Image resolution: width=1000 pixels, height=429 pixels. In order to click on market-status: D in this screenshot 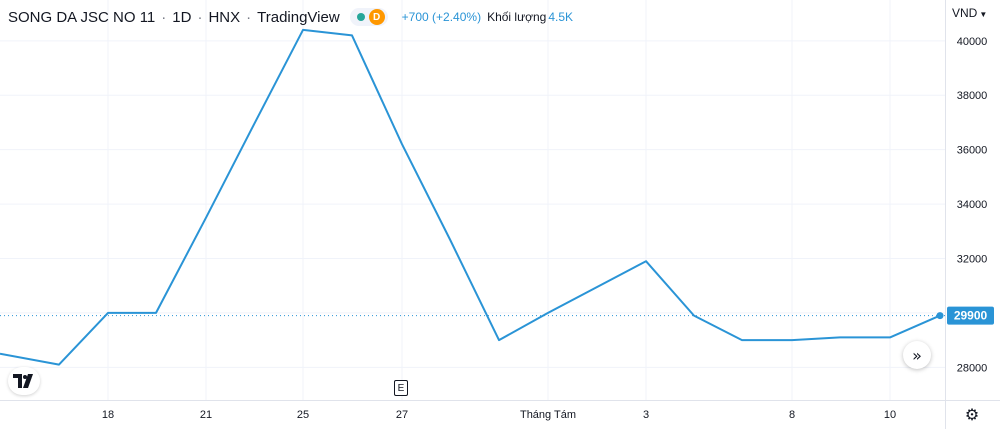, I will do `click(368, 17)`.